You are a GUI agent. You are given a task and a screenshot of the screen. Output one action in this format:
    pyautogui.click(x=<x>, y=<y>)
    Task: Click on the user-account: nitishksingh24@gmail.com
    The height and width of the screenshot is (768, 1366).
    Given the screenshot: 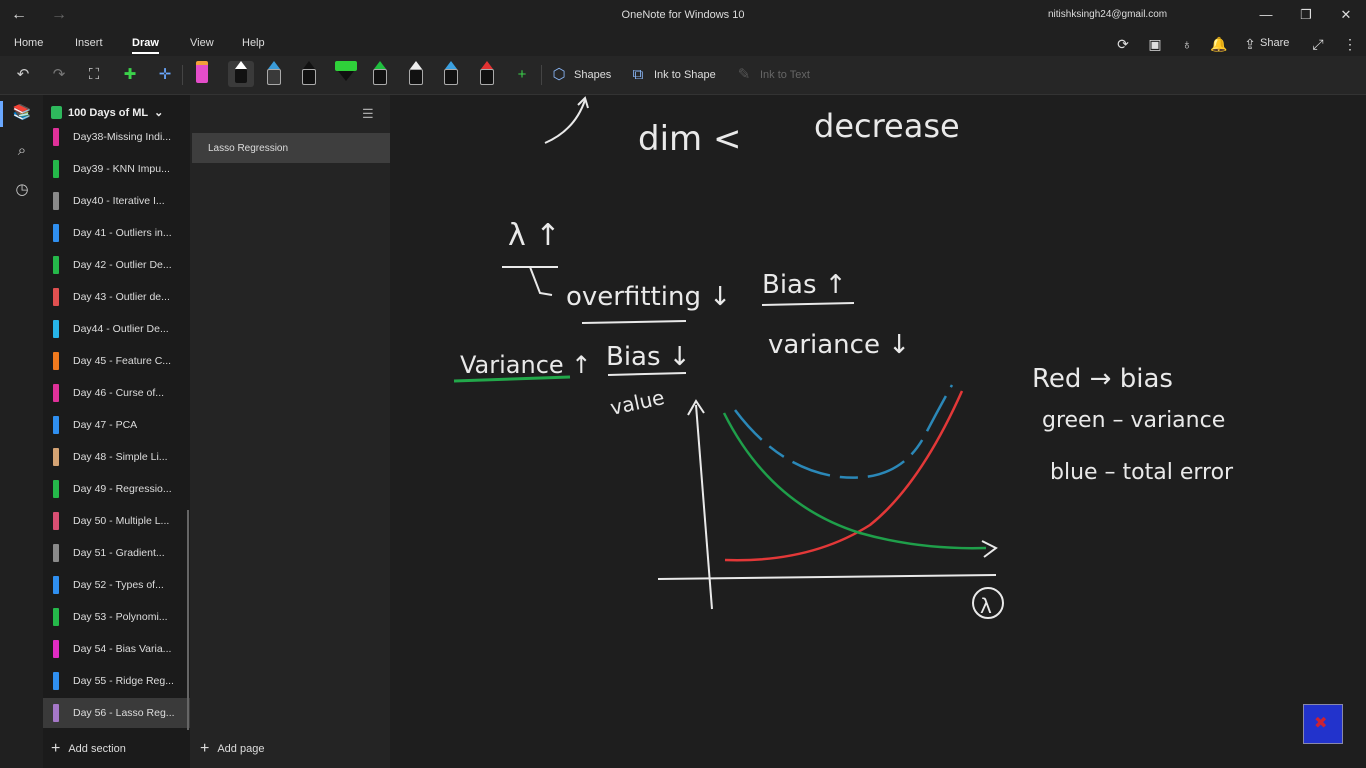 What is the action you would take?
    pyautogui.click(x=1108, y=14)
    